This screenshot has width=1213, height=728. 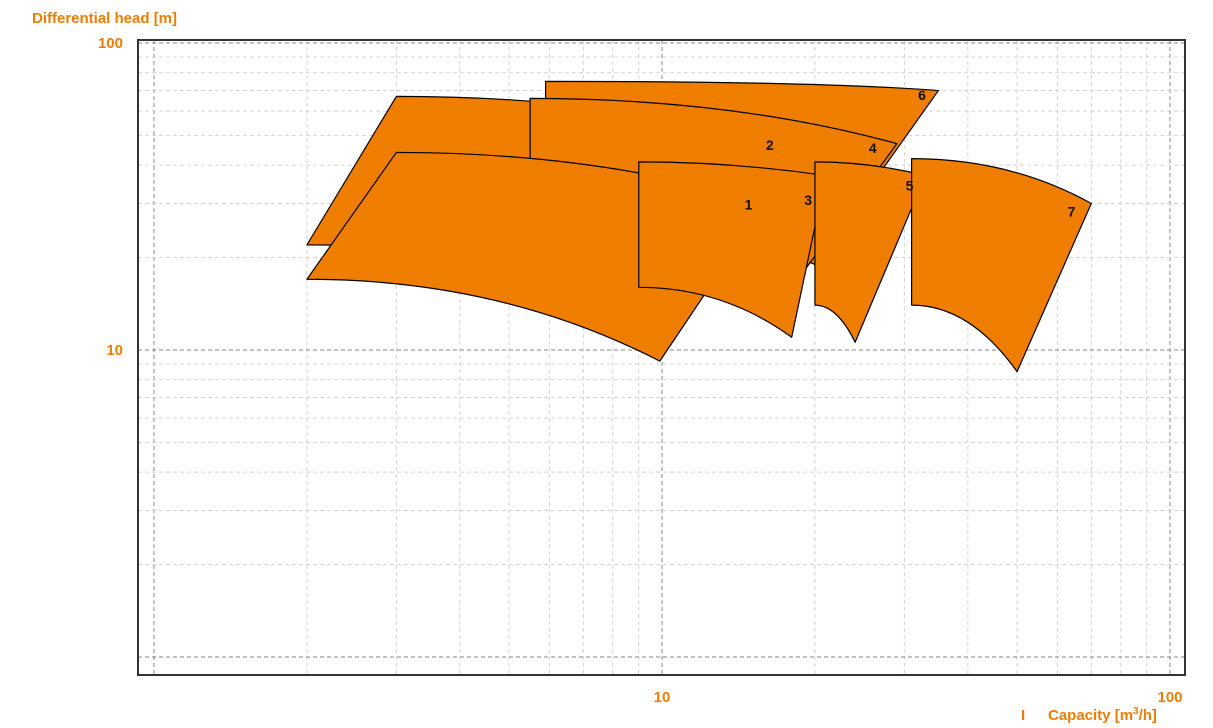 What do you see at coordinates (808, 200) in the screenshot?
I see `region-label-3: 3` at bounding box center [808, 200].